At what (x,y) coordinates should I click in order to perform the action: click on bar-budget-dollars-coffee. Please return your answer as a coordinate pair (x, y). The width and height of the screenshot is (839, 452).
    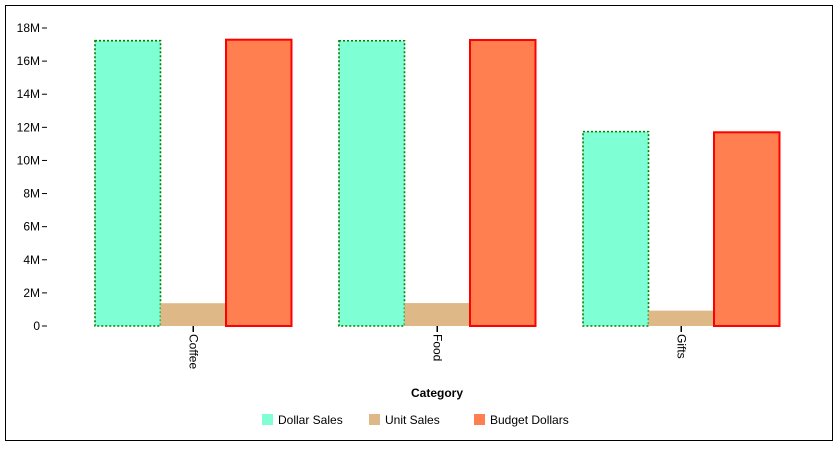
    Looking at the image, I should click on (259, 183).